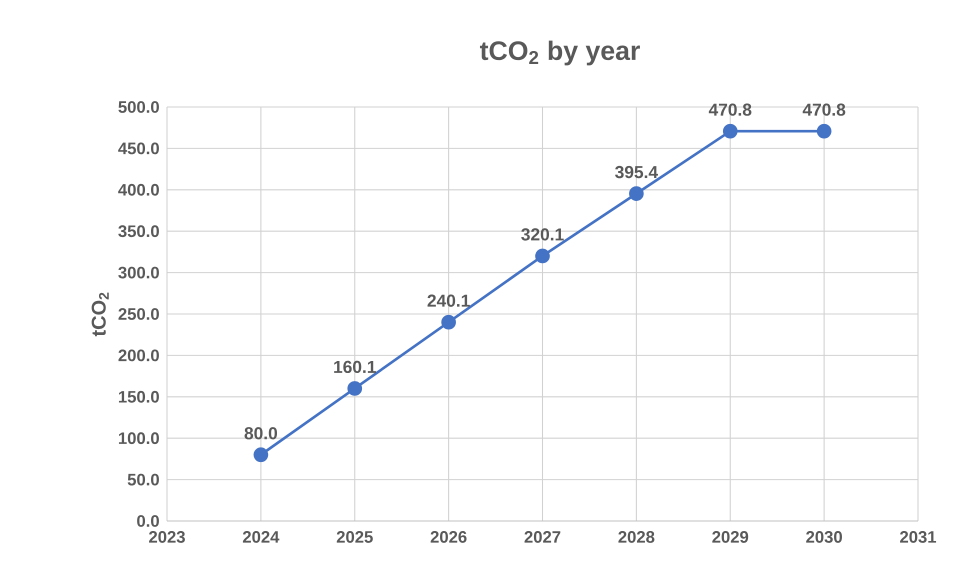  I want to click on x-tick-label: 2029, so click(730, 537).